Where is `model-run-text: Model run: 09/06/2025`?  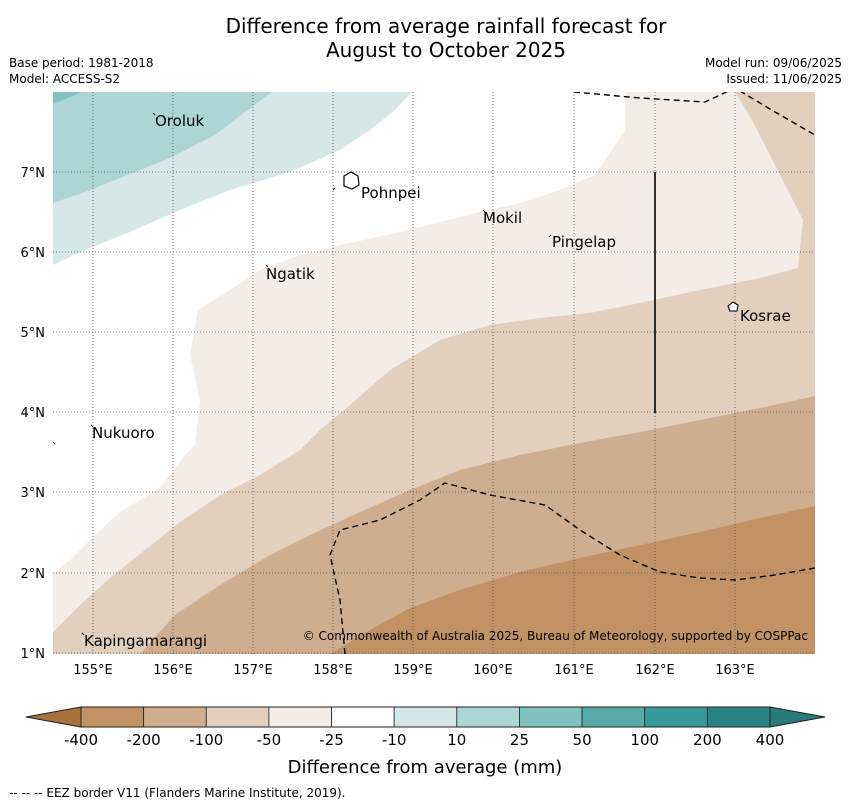 model-run-text: Model run: 09/06/2025 is located at coordinates (773, 63).